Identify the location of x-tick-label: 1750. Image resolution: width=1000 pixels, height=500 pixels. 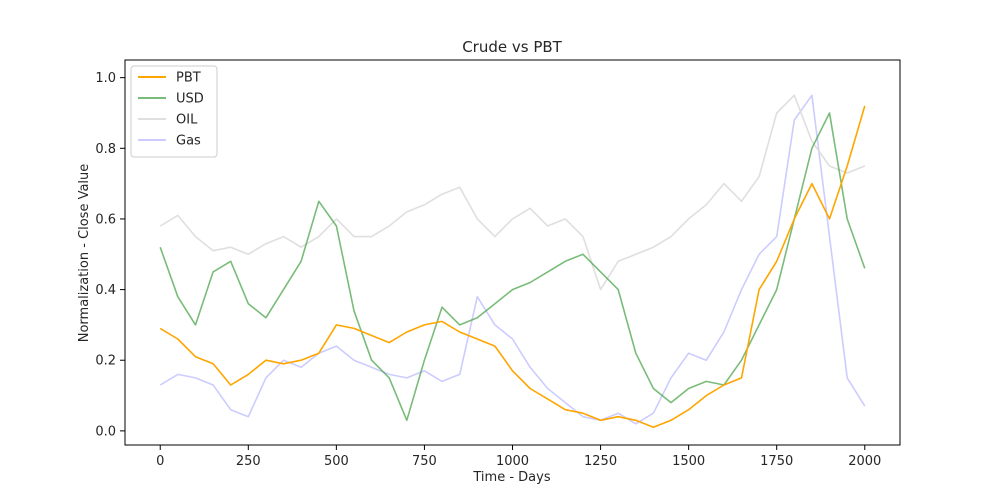
(776, 461).